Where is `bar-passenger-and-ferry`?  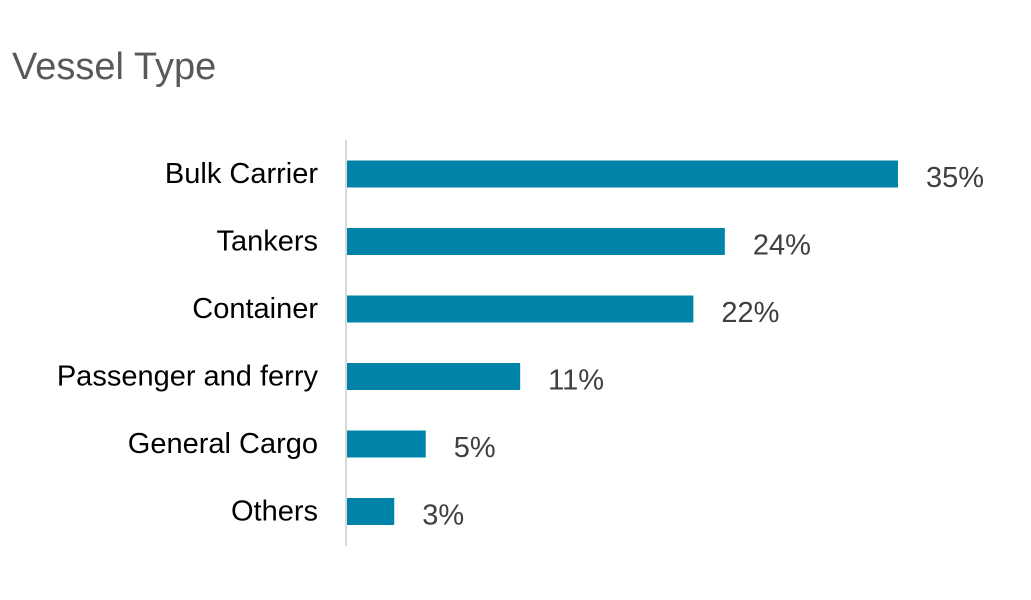 bar-passenger-and-ferry is located at coordinates (434, 376).